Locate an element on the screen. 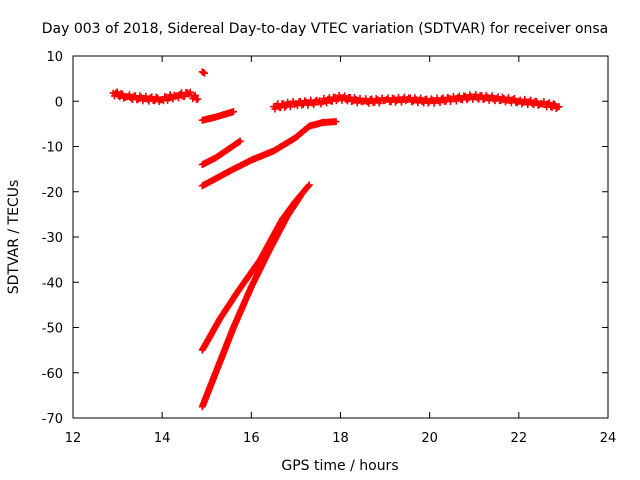 This screenshot has width=640, height=480. x-tick-label: 14 is located at coordinates (162, 438).